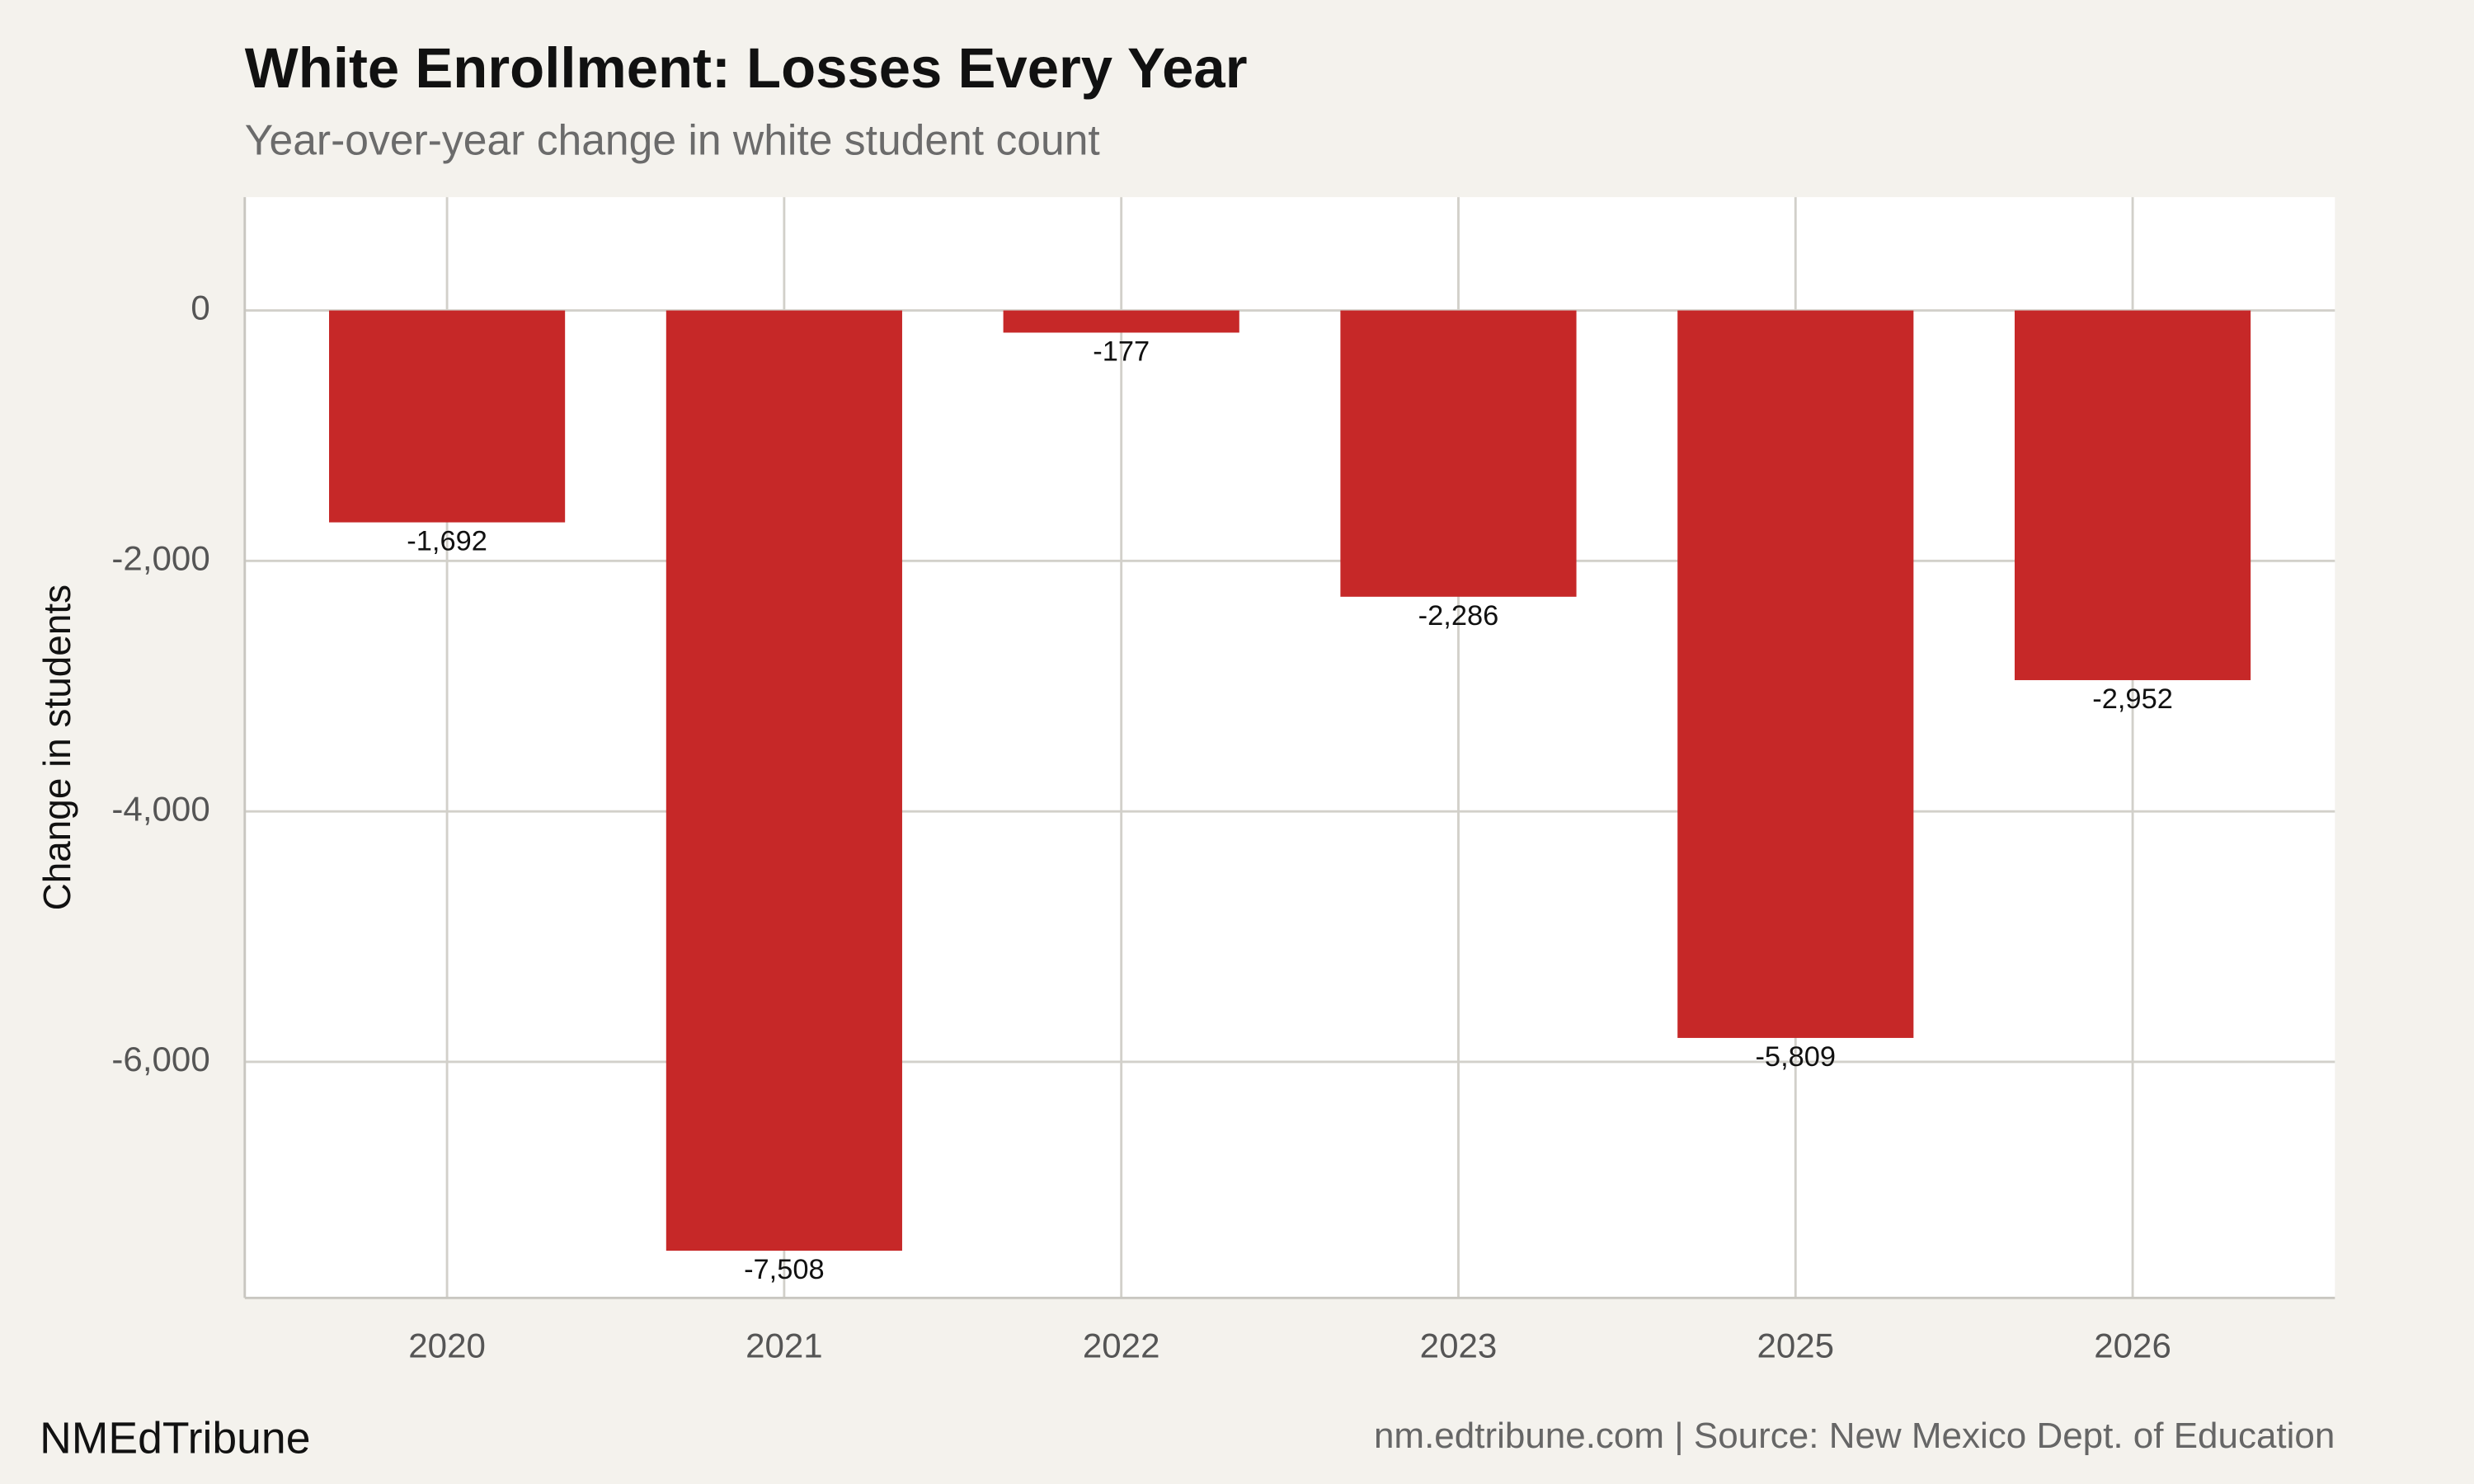  Describe the element at coordinates (2132, 1346) in the screenshot. I see `x-tick-label: 2026` at that location.